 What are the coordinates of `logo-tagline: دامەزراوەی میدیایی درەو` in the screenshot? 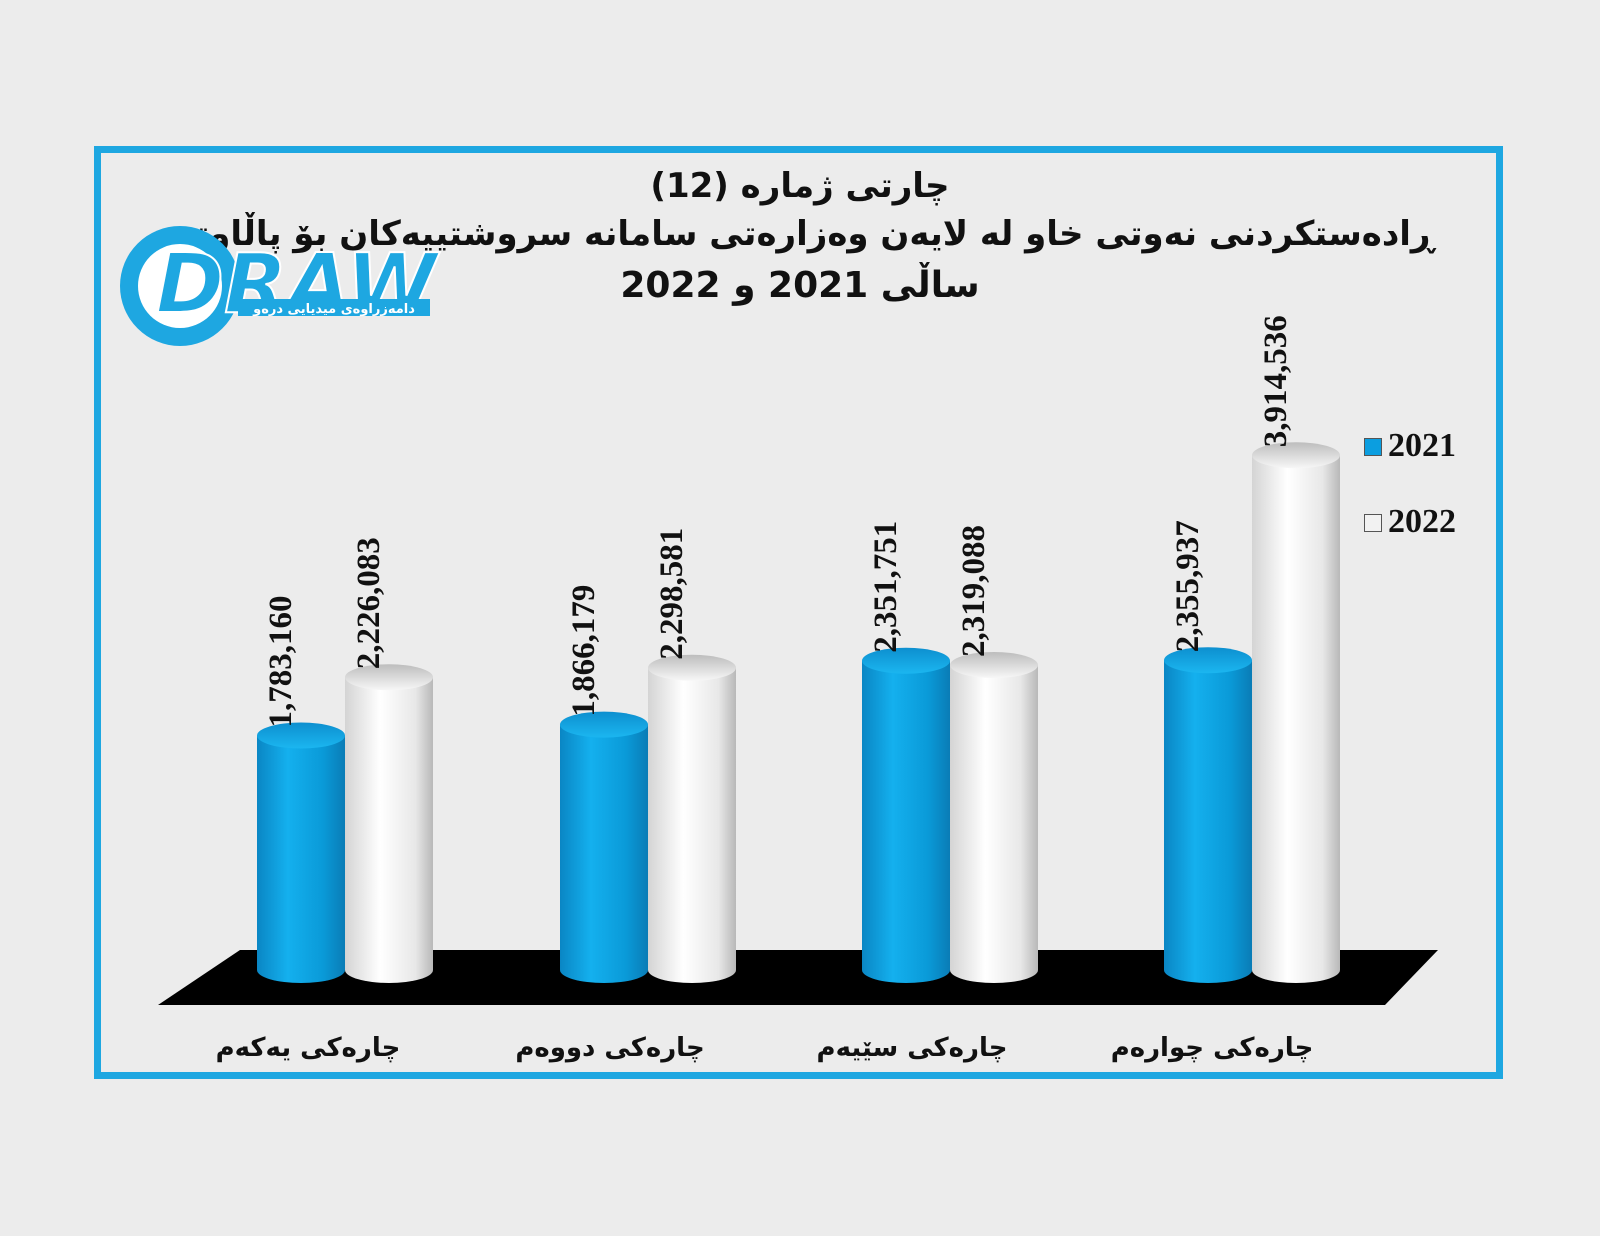 It's located at (333, 309).